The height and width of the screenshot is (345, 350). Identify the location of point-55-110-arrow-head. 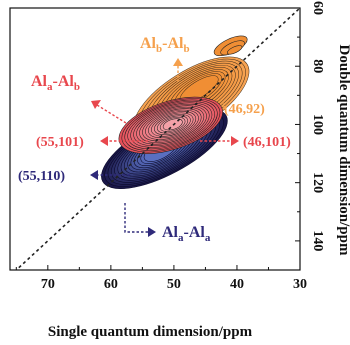
(94, 175).